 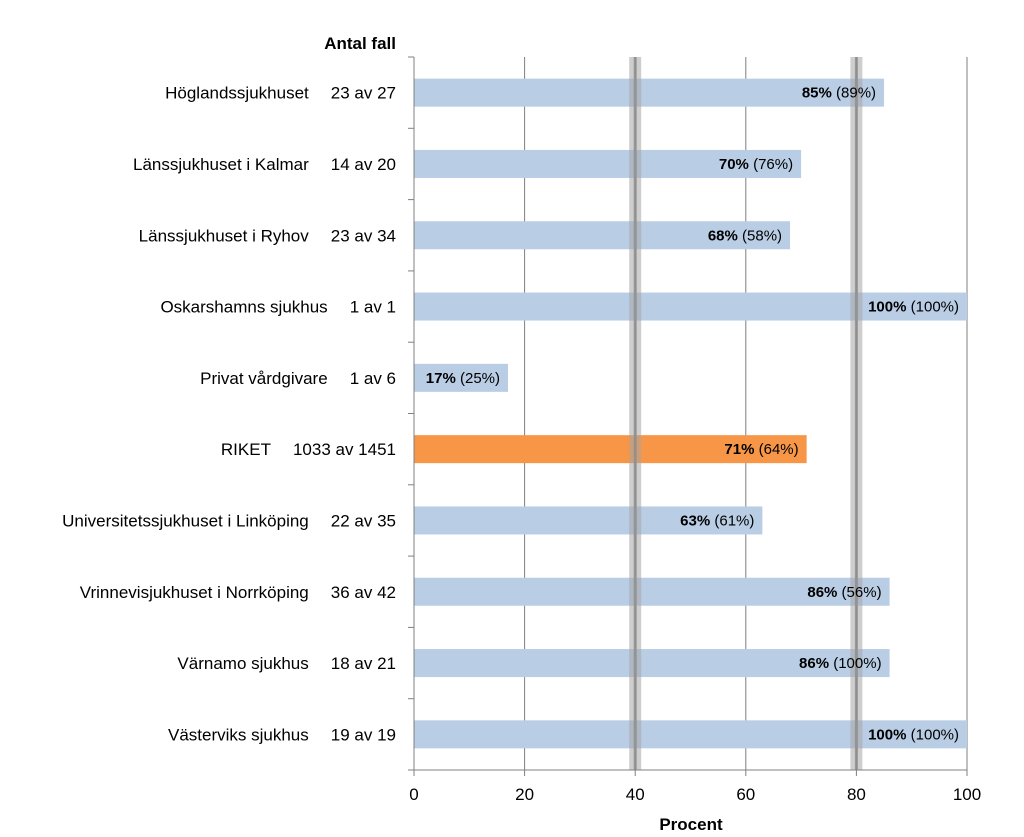 I want to click on value-label: 71% (64%), so click(x=761, y=449).